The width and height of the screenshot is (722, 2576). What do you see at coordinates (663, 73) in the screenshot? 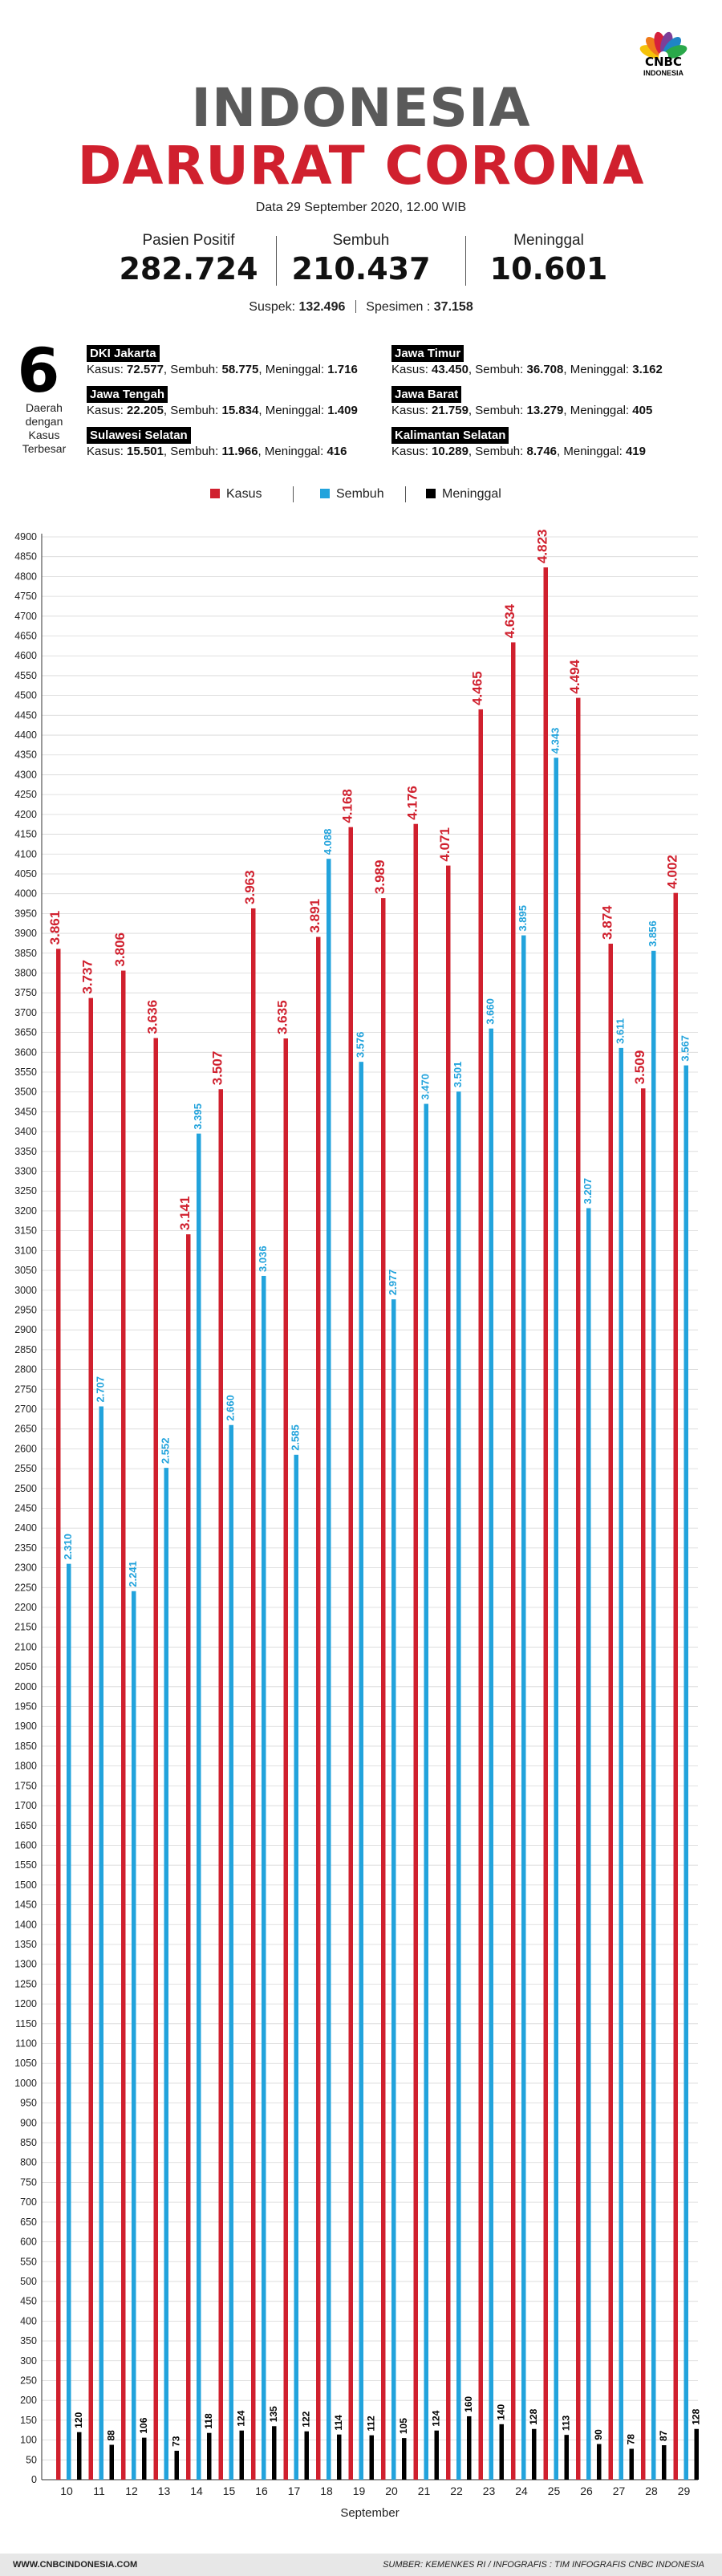
I see `logo-subtext: INDONESIA` at bounding box center [663, 73].